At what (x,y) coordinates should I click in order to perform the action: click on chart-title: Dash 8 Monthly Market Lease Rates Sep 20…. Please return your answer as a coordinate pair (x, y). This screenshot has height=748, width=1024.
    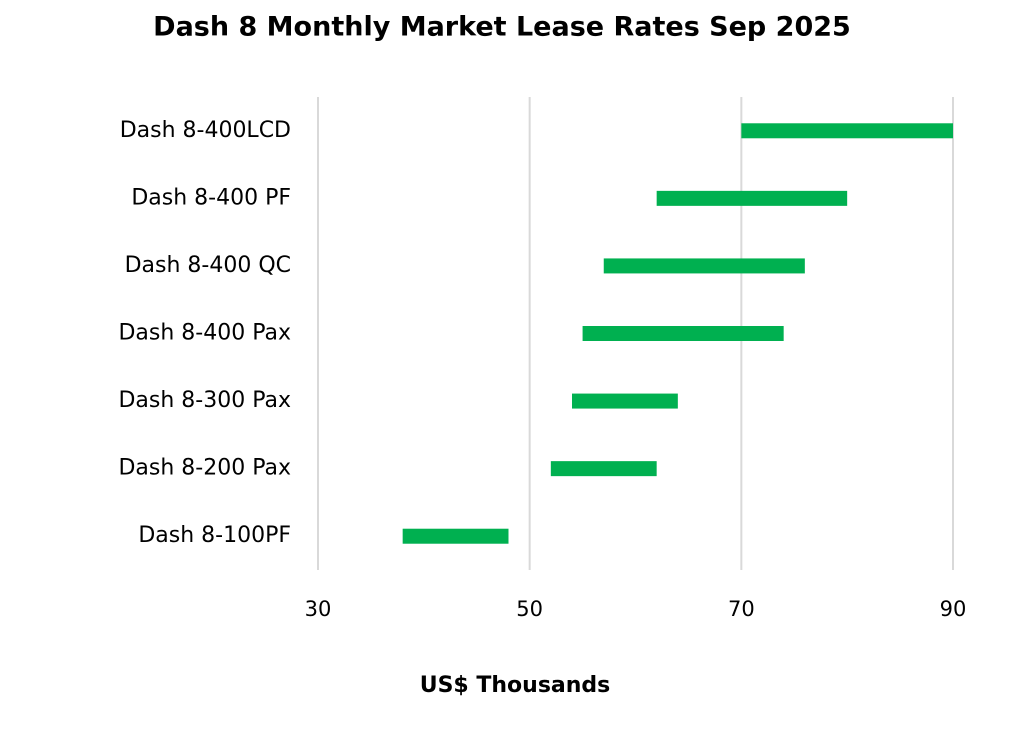
    Looking at the image, I should click on (502, 27).